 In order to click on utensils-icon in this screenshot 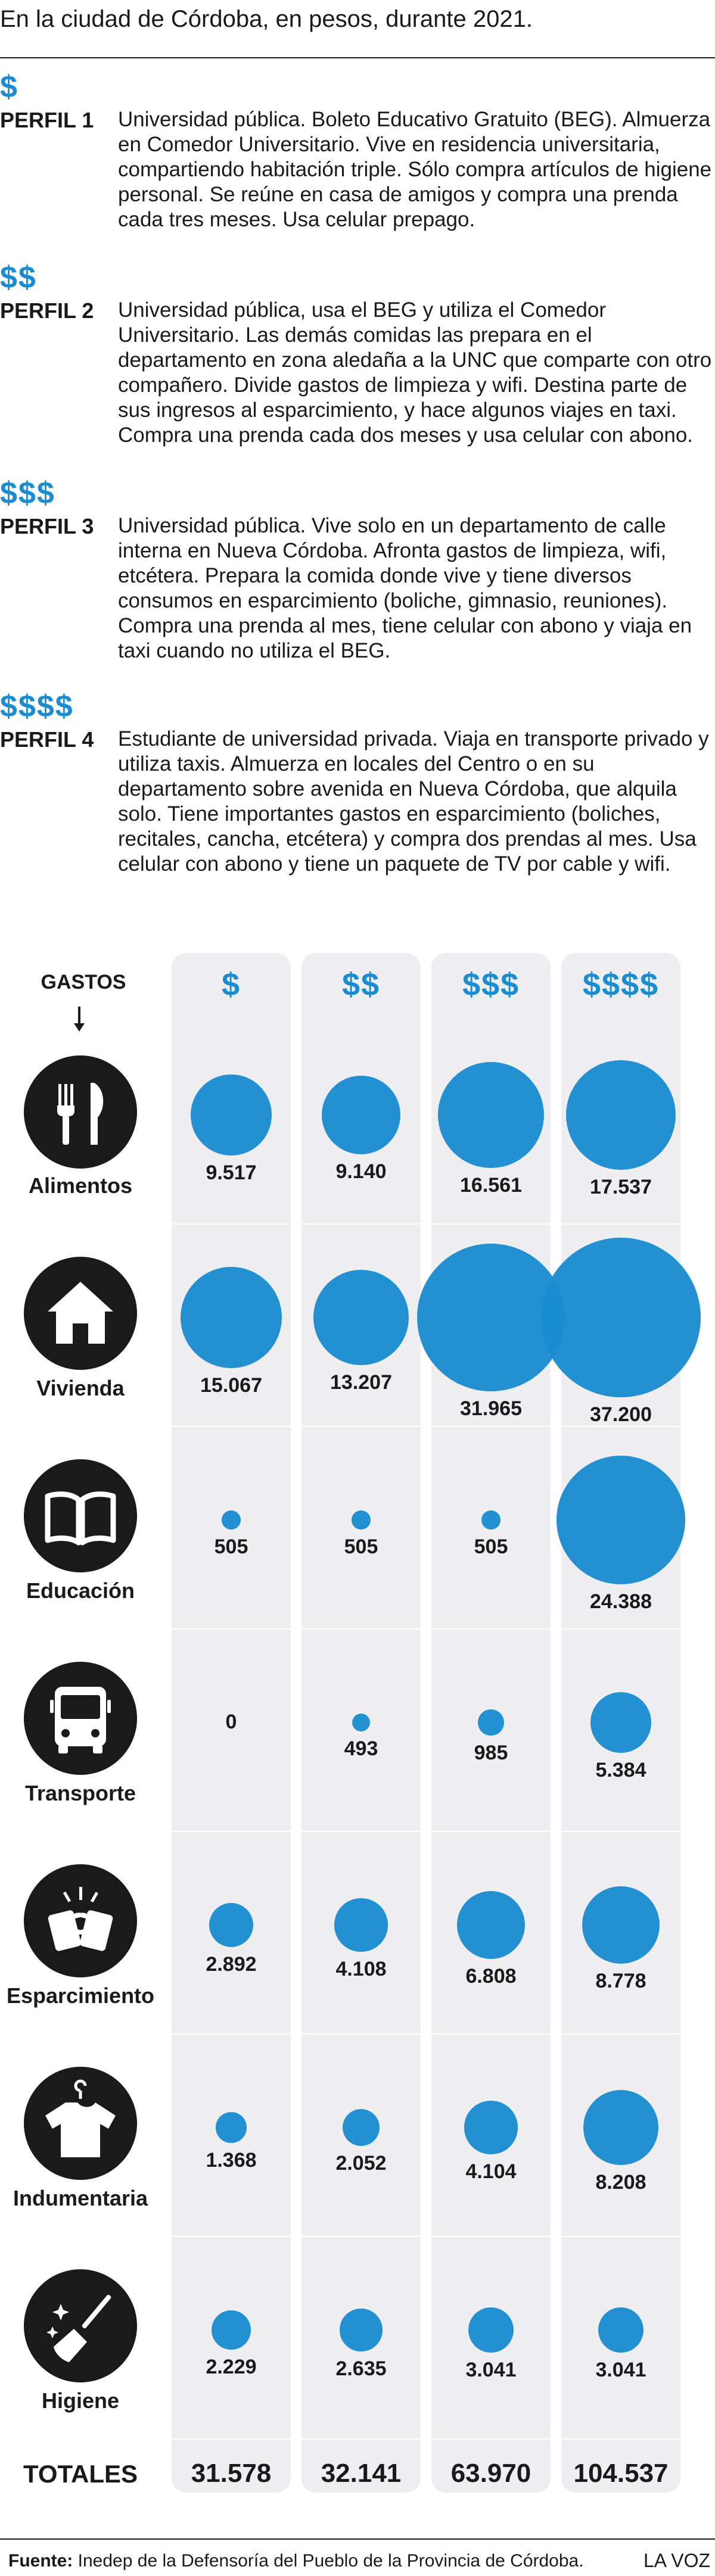, I will do `click(80, 1112)`.